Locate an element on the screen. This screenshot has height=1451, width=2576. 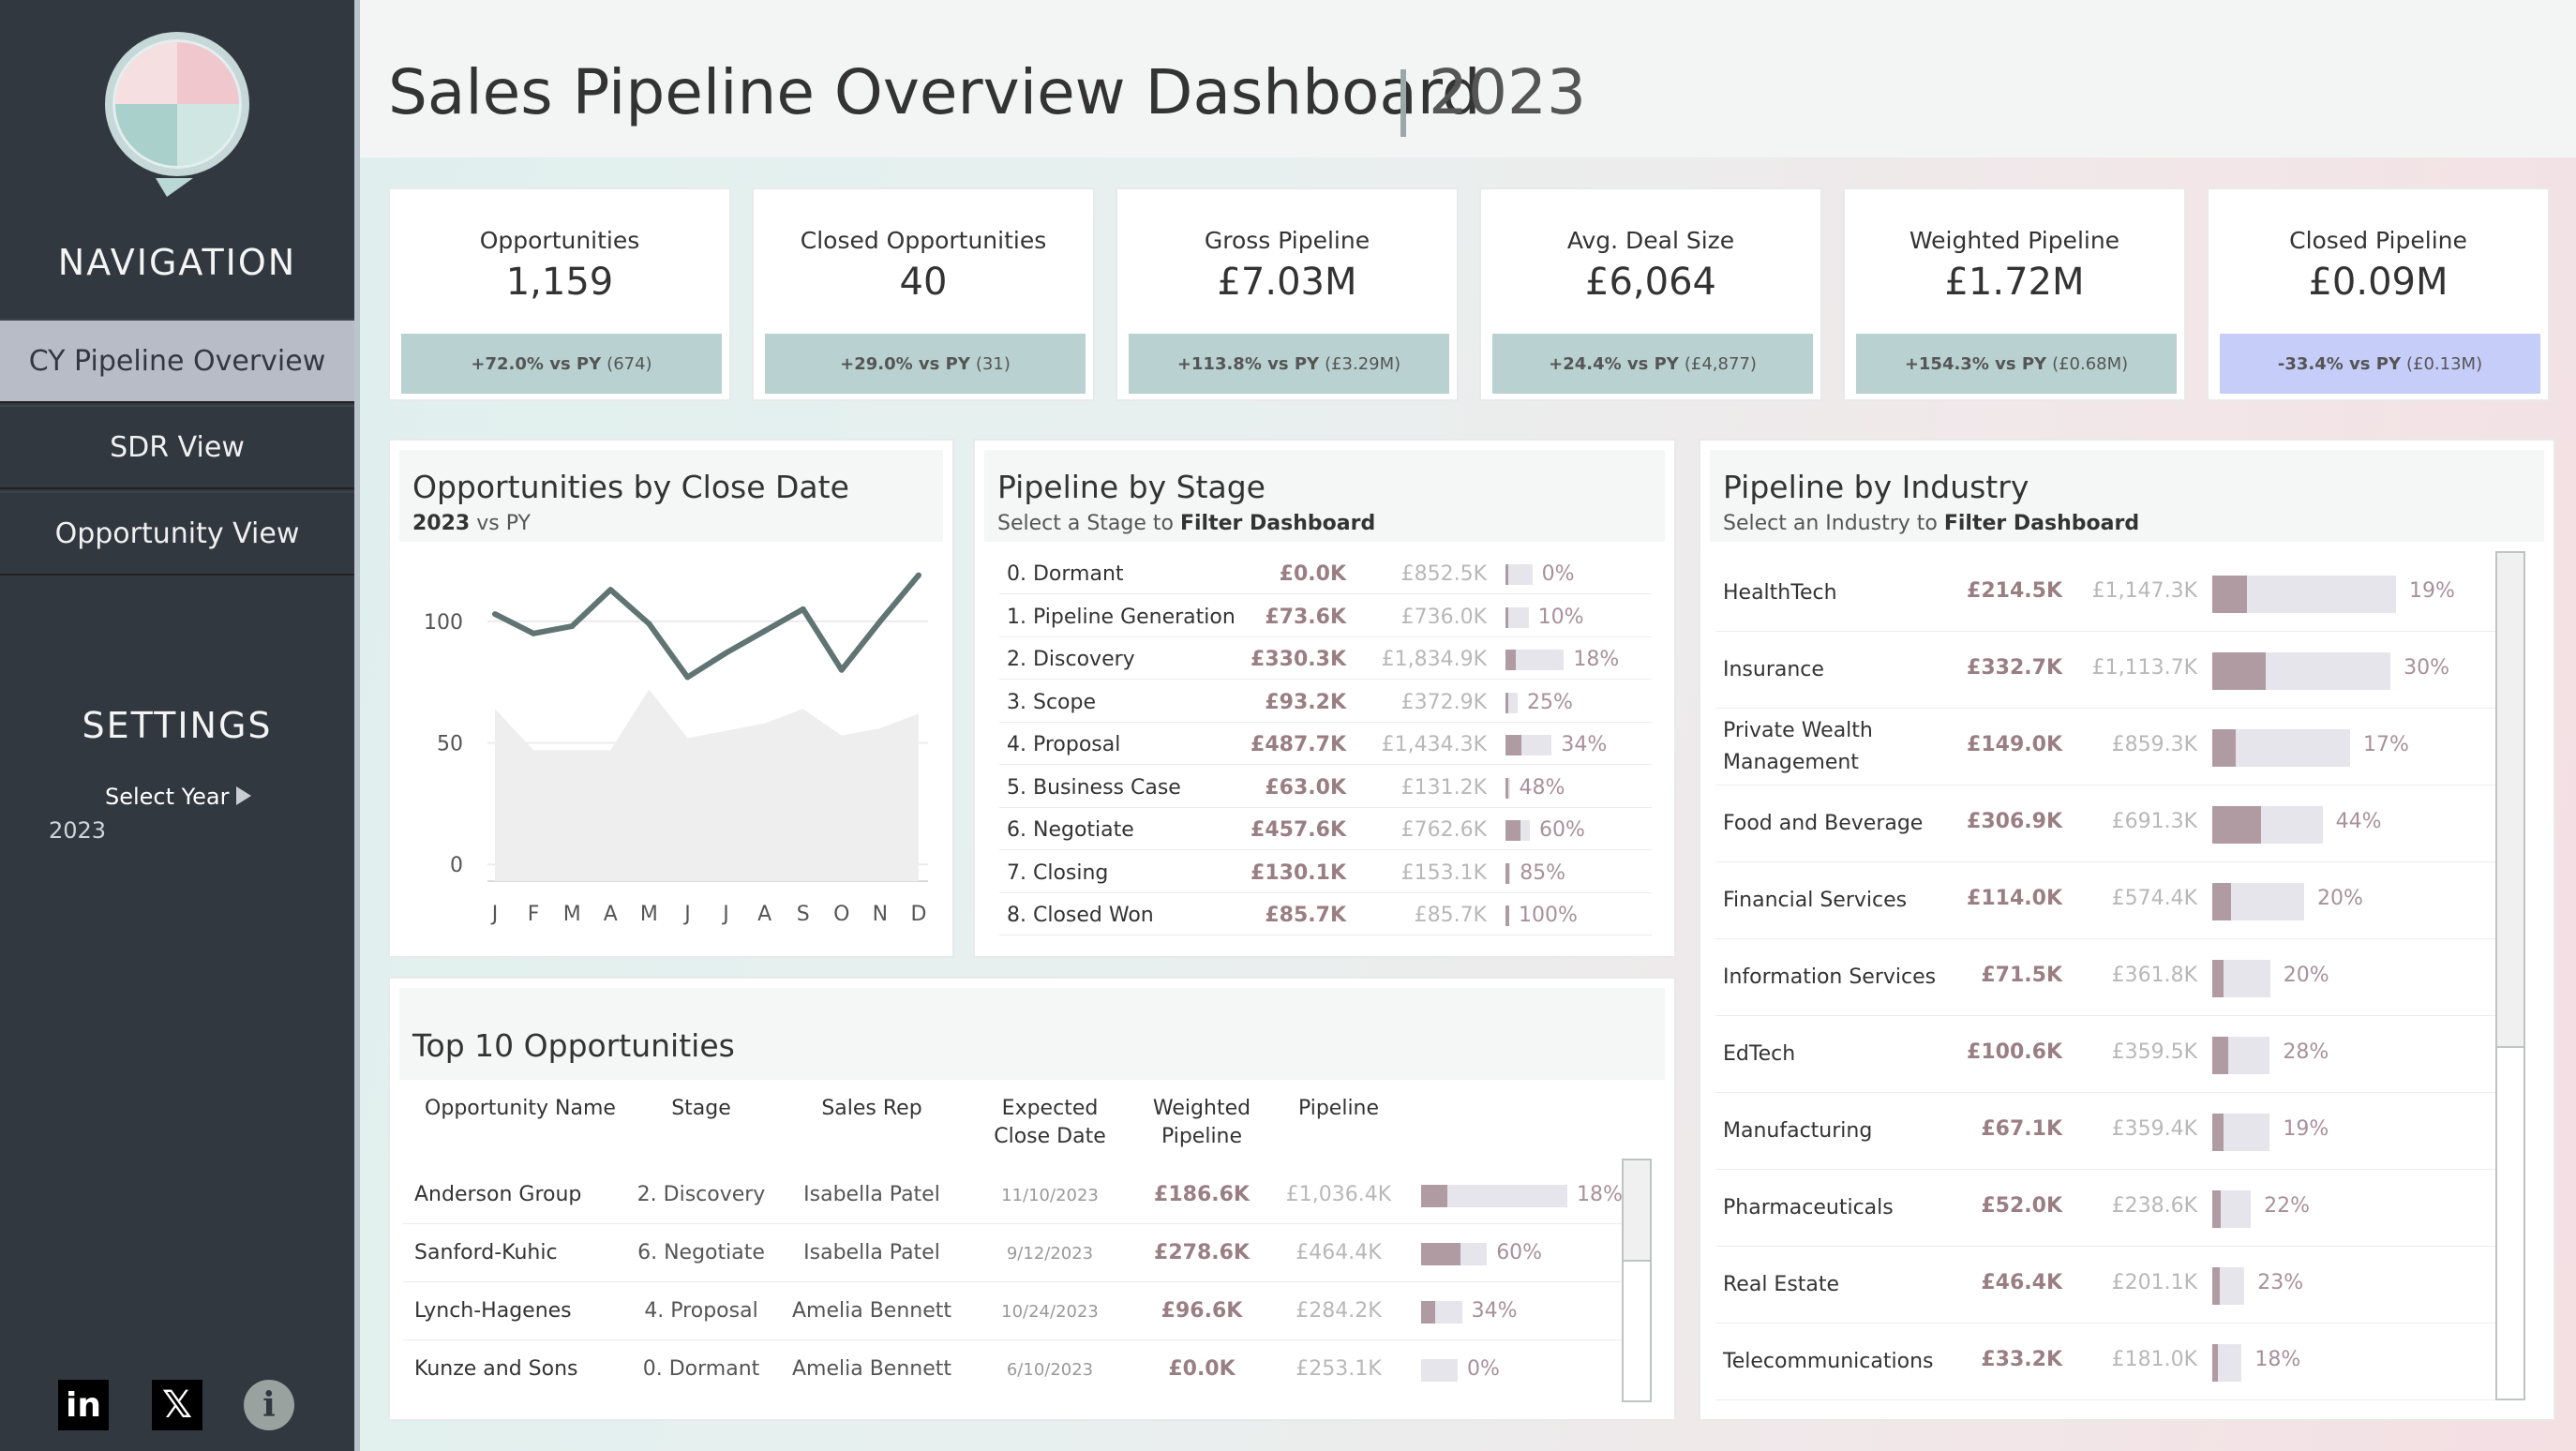
info-icon: i is located at coordinates (269, 1405).